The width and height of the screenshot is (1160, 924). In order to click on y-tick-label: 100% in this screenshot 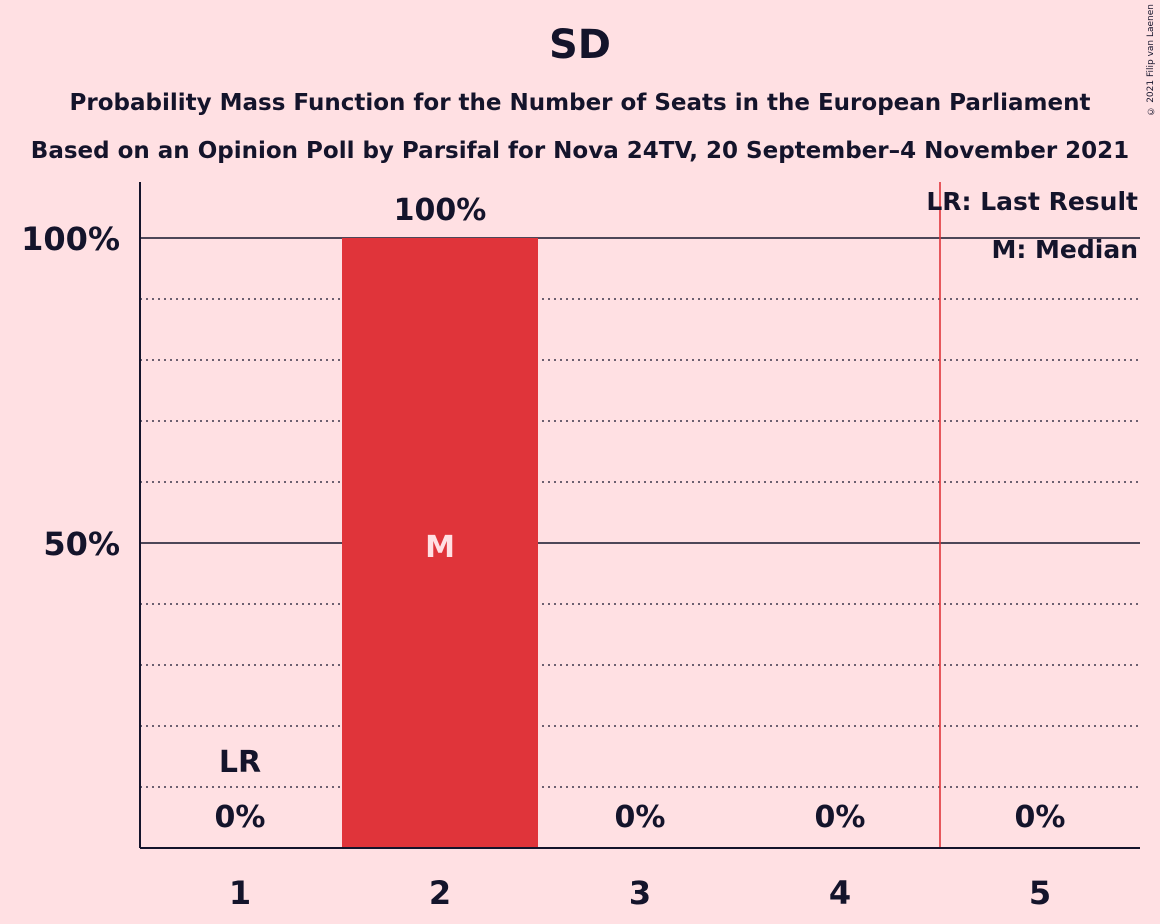, I will do `click(70, 239)`.